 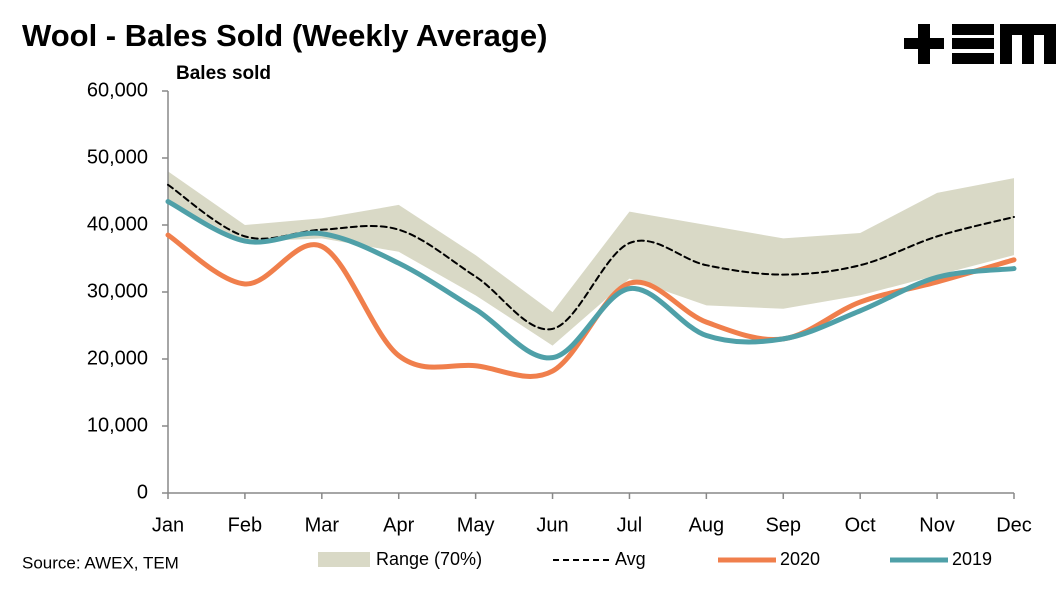 What do you see at coordinates (245, 525) in the screenshot?
I see `x-tick-label: Feb` at bounding box center [245, 525].